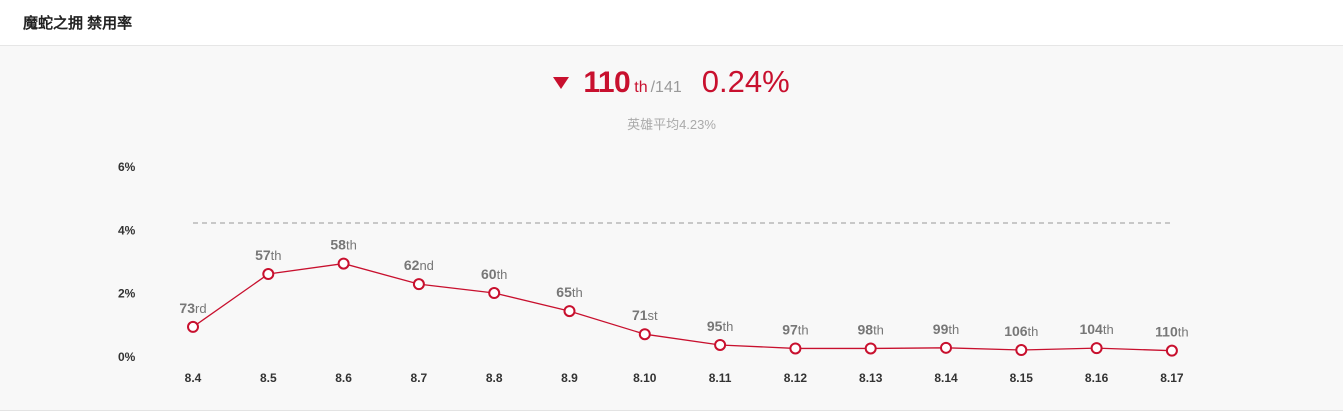 The width and height of the screenshot is (1343, 414). What do you see at coordinates (1021, 331) in the screenshot?
I see `point-rank-label: 106th` at bounding box center [1021, 331].